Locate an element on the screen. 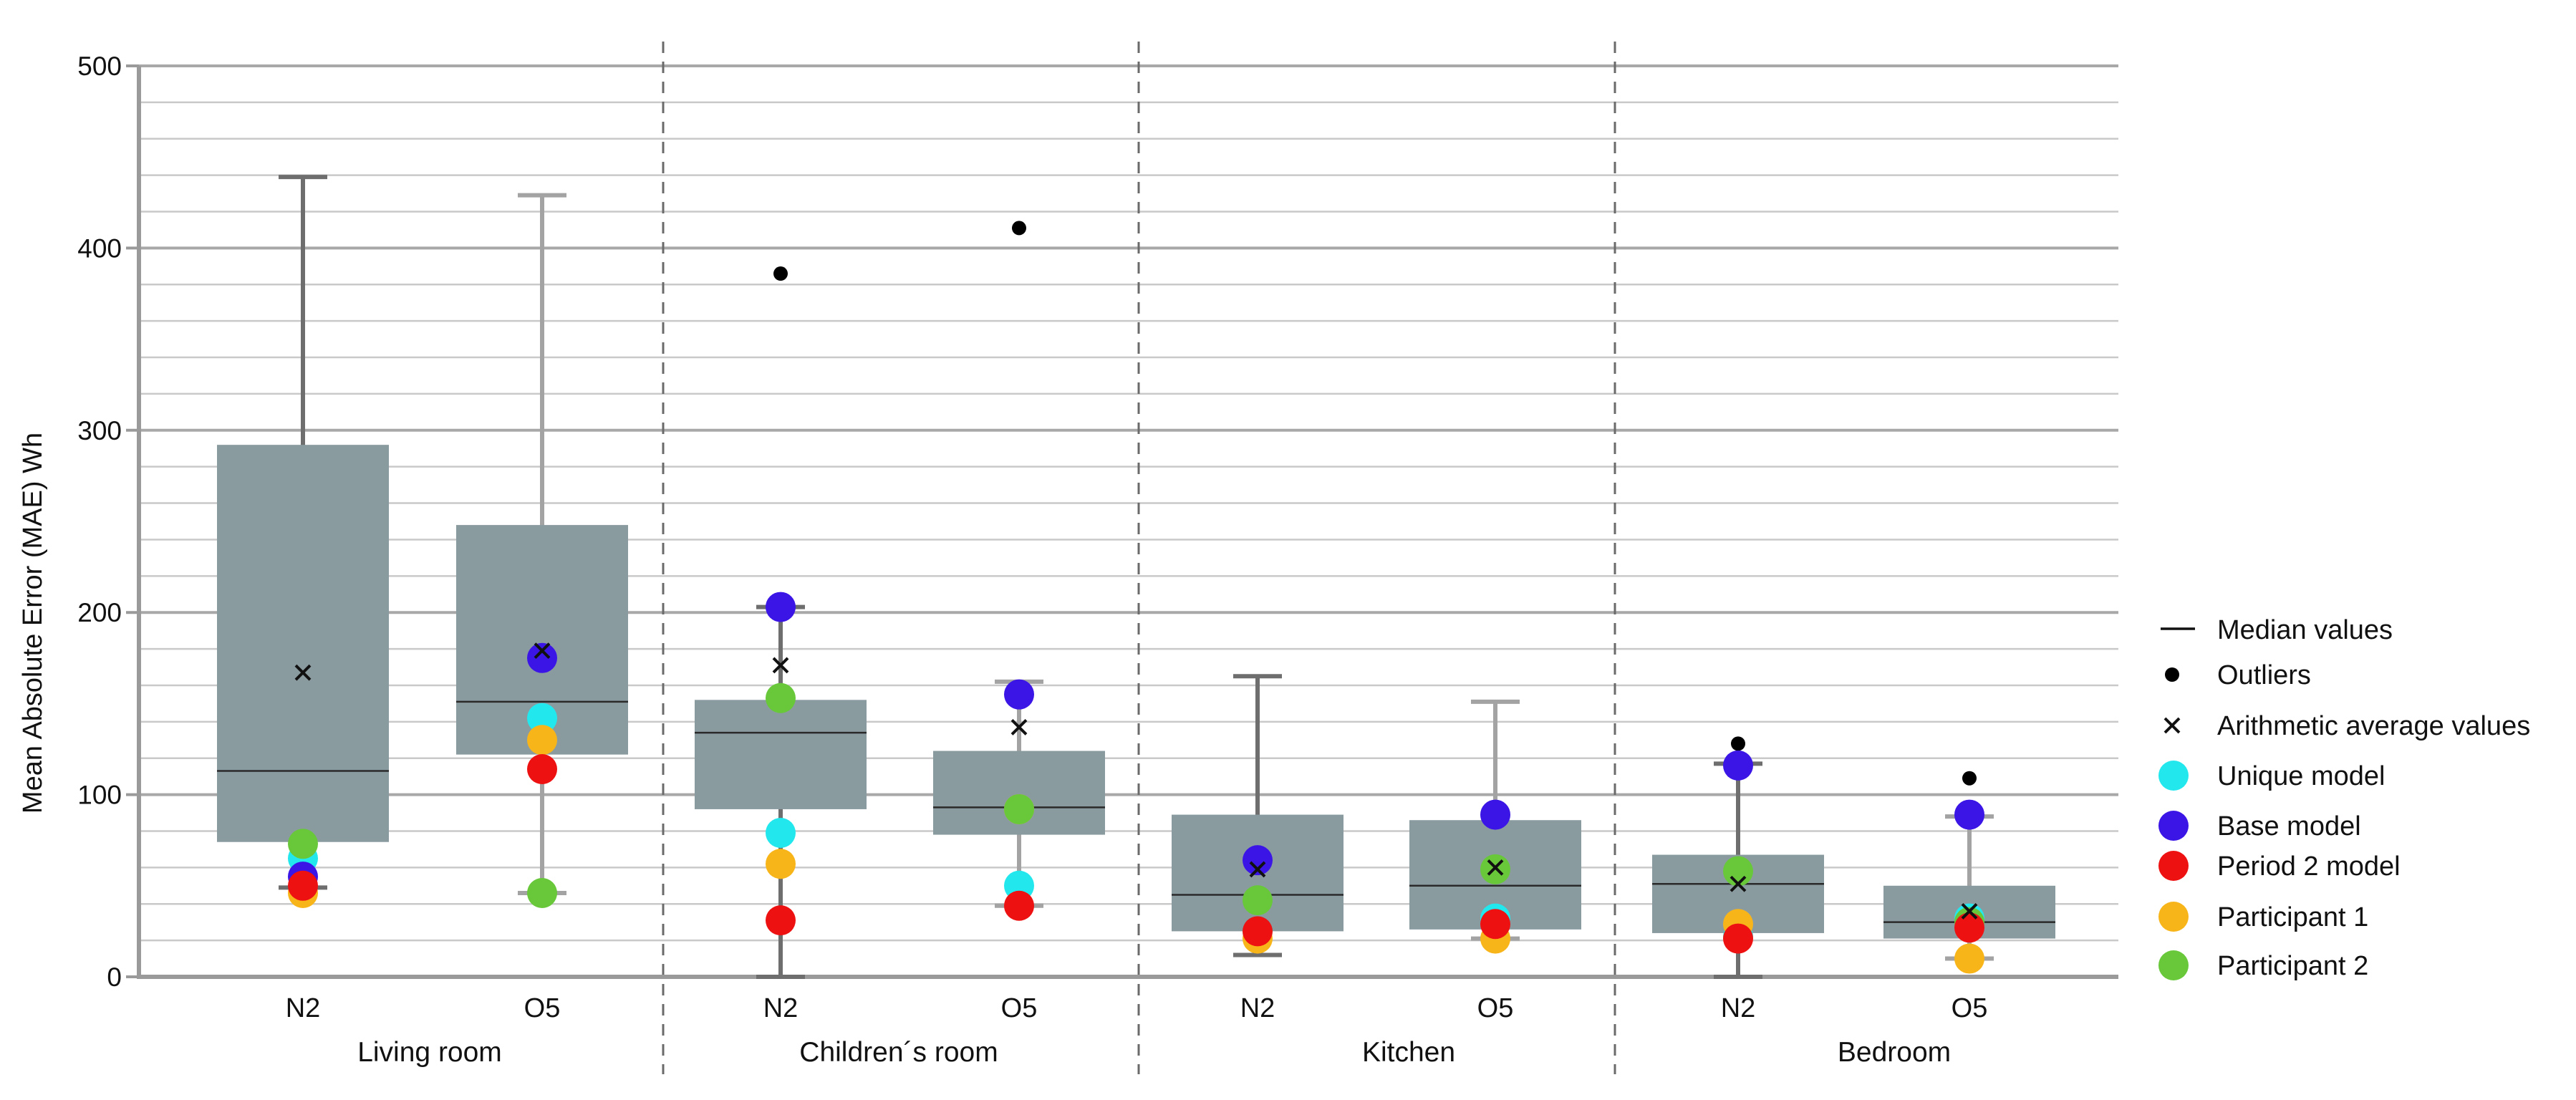 The width and height of the screenshot is (2576, 1100). legend-label: Outliers is located at coordinates (2264, 675).